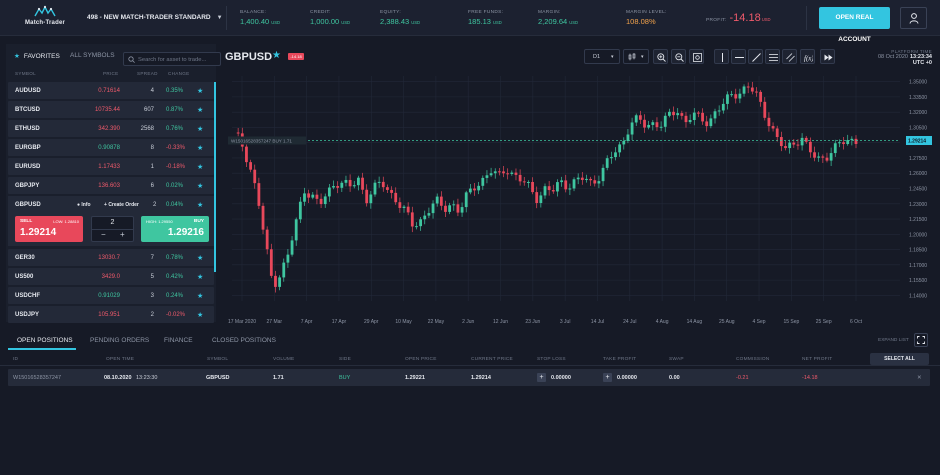  I want to click on col-net-profit: NET PROFIT, so click(817, 359).